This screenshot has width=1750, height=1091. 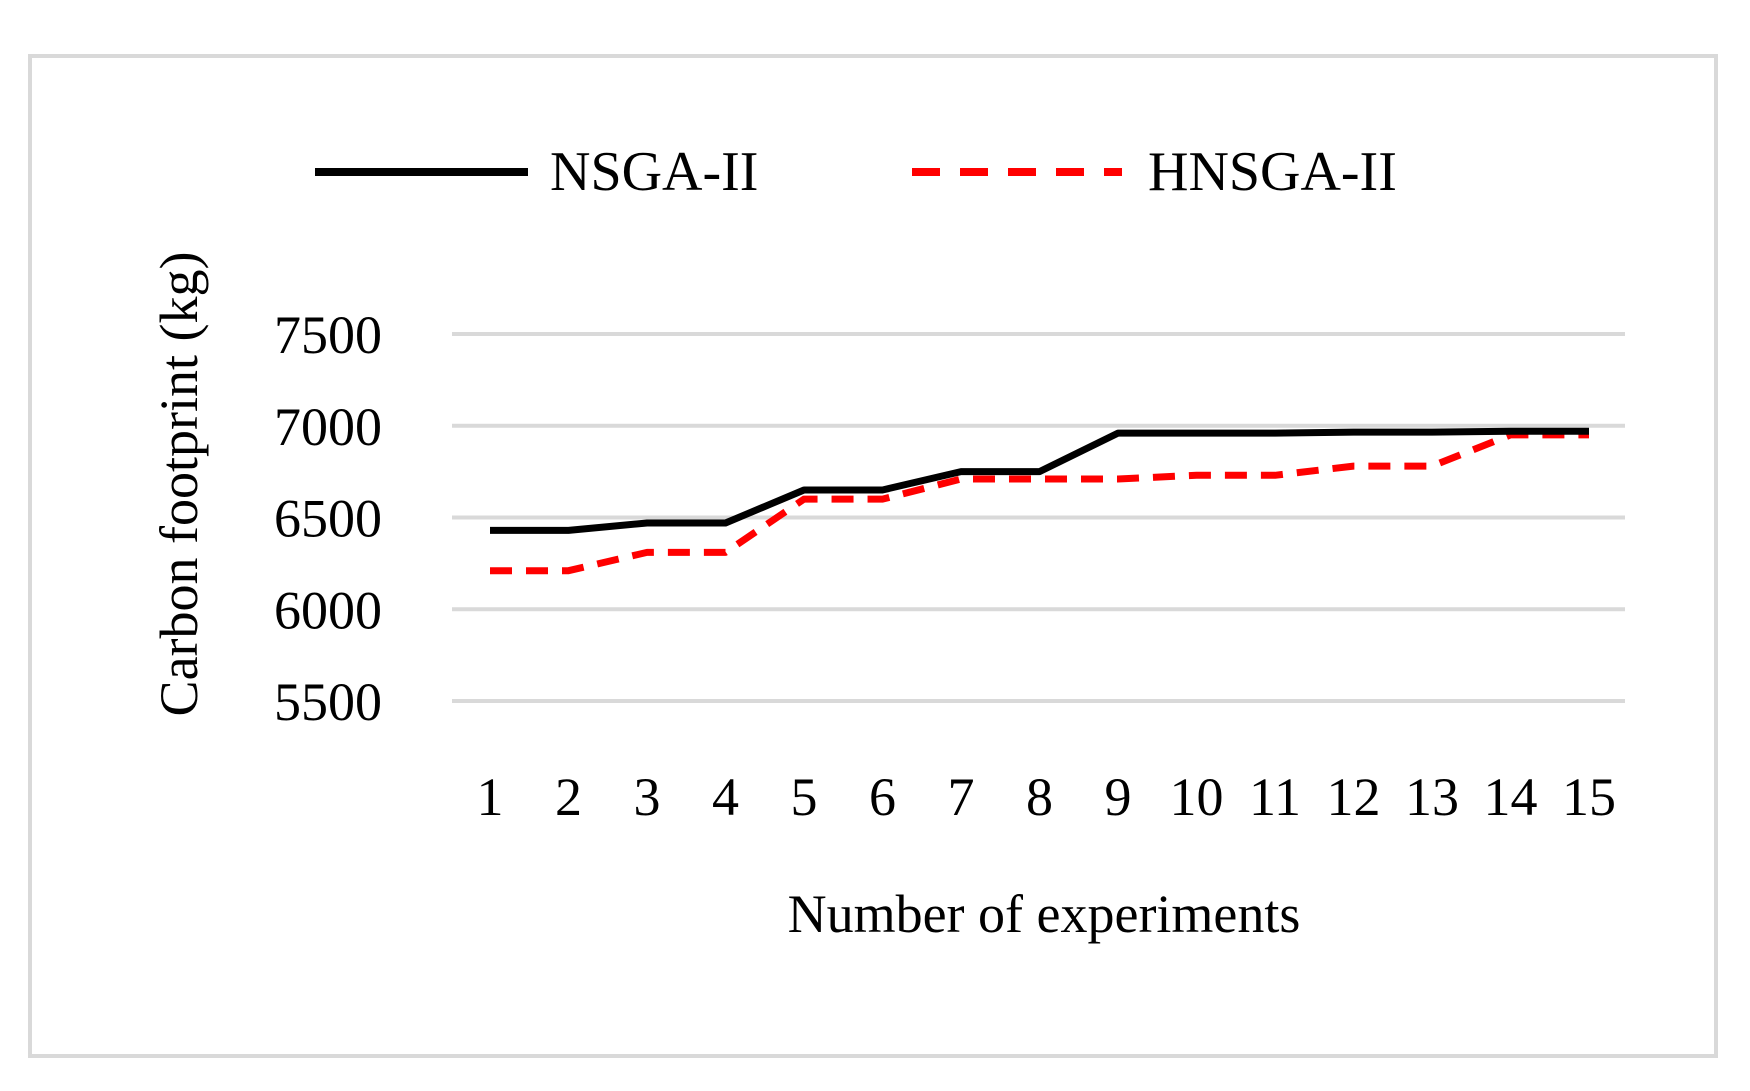 What do you see at coordinates (1432, 797) in the screenshot?
I see `x-tick-label: 13` at bounding box center [1432, 797].